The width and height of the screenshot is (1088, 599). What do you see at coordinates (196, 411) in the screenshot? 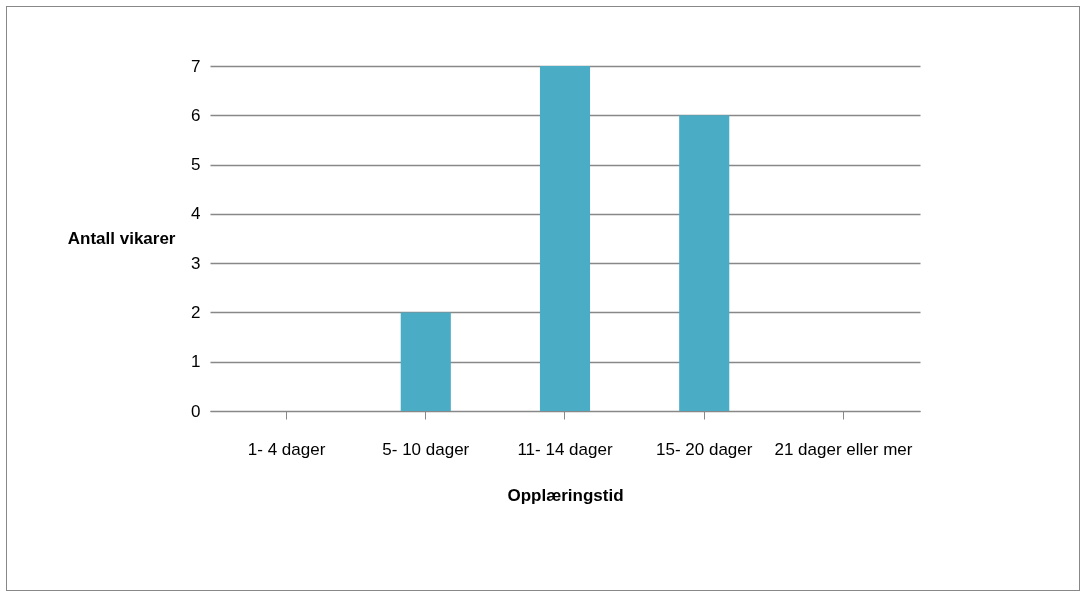
I see `y-tick-label: 0` at bounding box center [196, 411].